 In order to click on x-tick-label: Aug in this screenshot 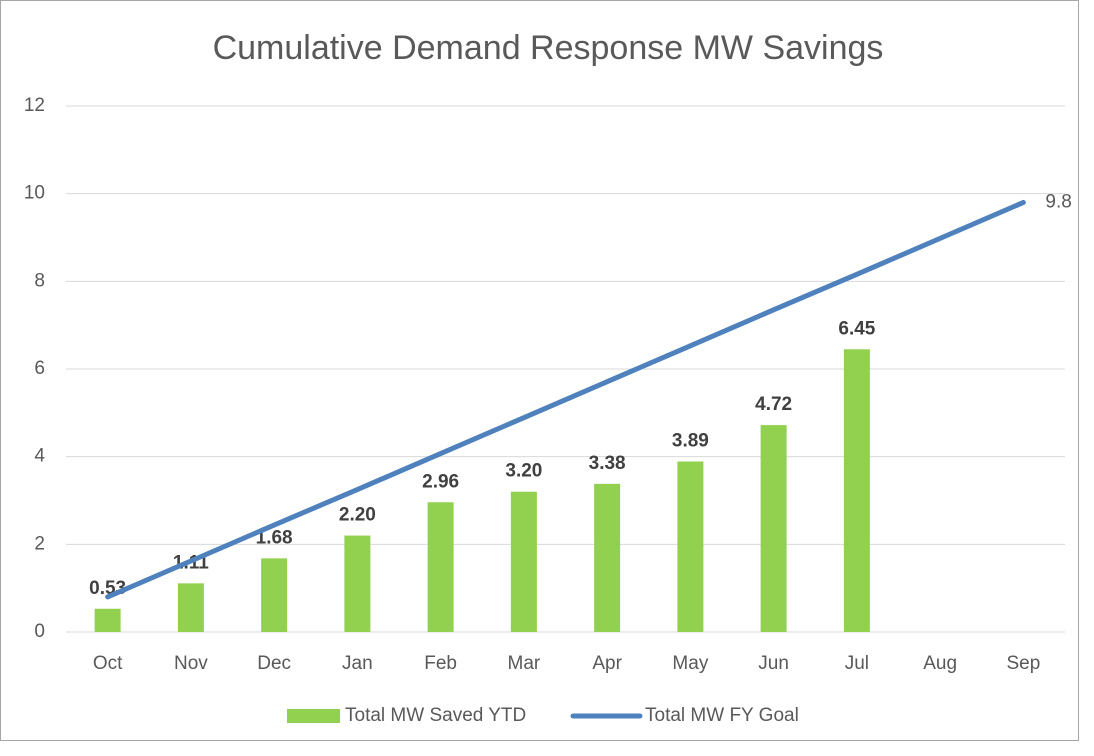, I will do `click(940, 663)`.